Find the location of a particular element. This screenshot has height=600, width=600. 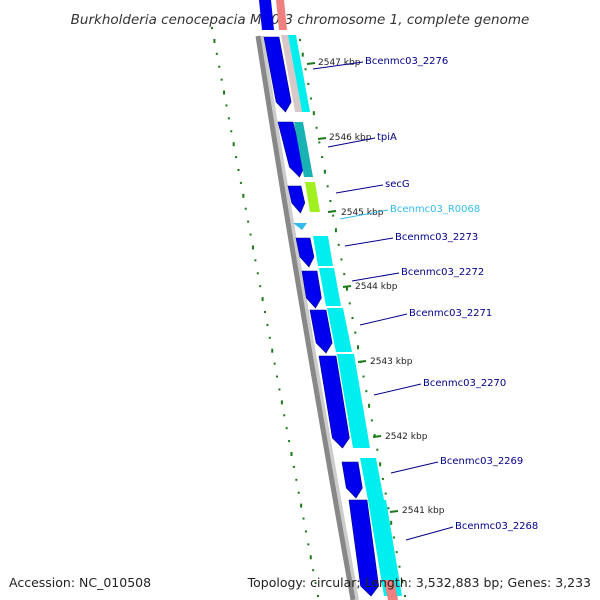

cog-block-tpiA is located at coordinates (303, 149).